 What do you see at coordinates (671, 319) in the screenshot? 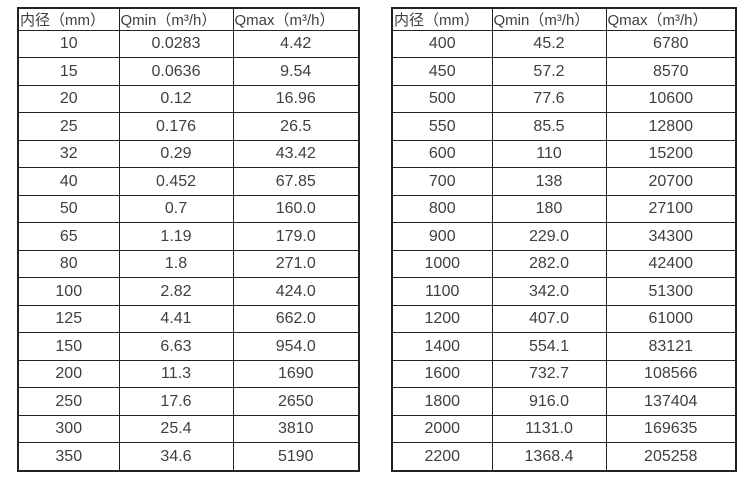
I see `qmax-cell: 61000` at bounding box center [671, 319].